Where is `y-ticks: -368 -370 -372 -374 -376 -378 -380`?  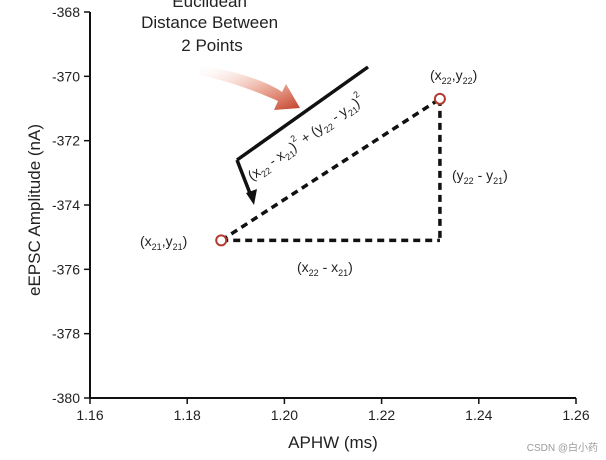 y-ticks: -368 -370 -372 -374 -376 -378 -380 is located at coordinates (71, 205).